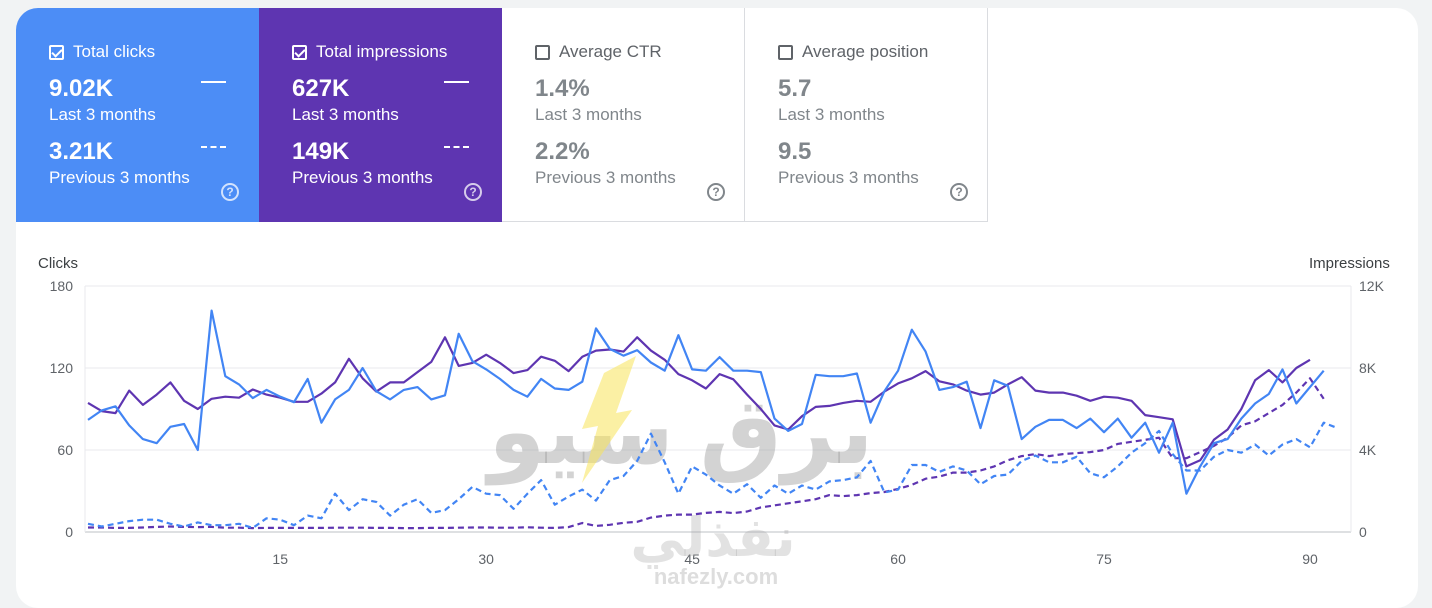  What do you see at coordinates (81, 88) in the screenshot?
I see `current-value: 9.02K` at bounding box center [81, 88].